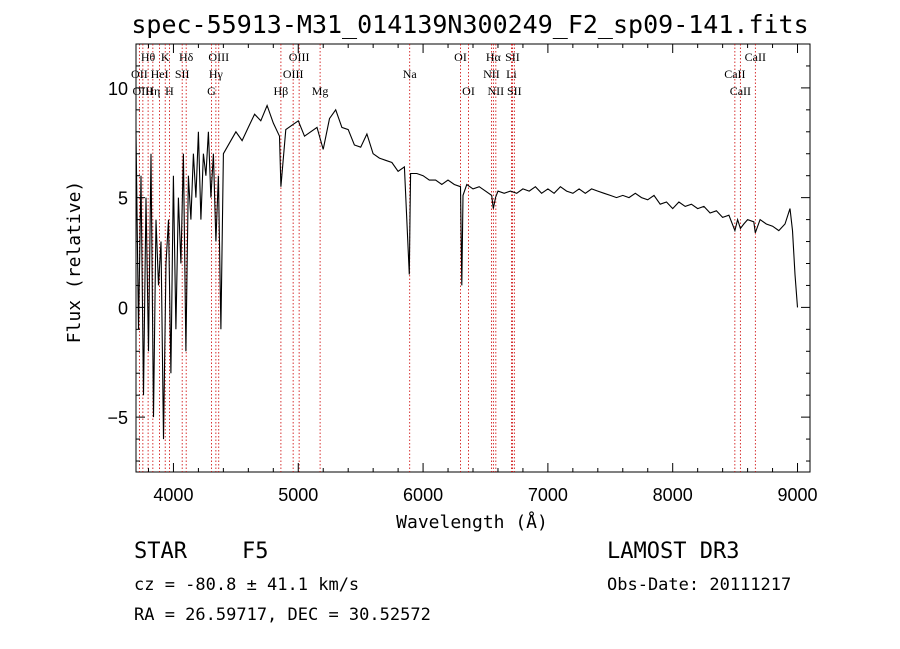  What do you see at coordinates (699, 585) in the screenshot?
I see `obs-date: Obs-Date: 20111217` at bounding box center [699, 585].